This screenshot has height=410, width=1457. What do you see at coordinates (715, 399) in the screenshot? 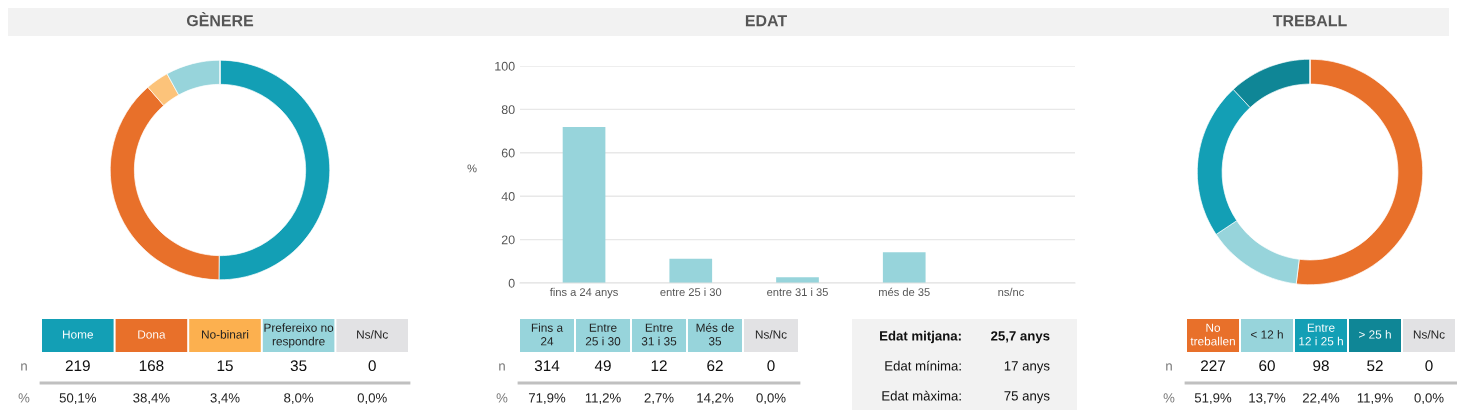
I see `text: 14,2%` at bounding box center [715, 399].